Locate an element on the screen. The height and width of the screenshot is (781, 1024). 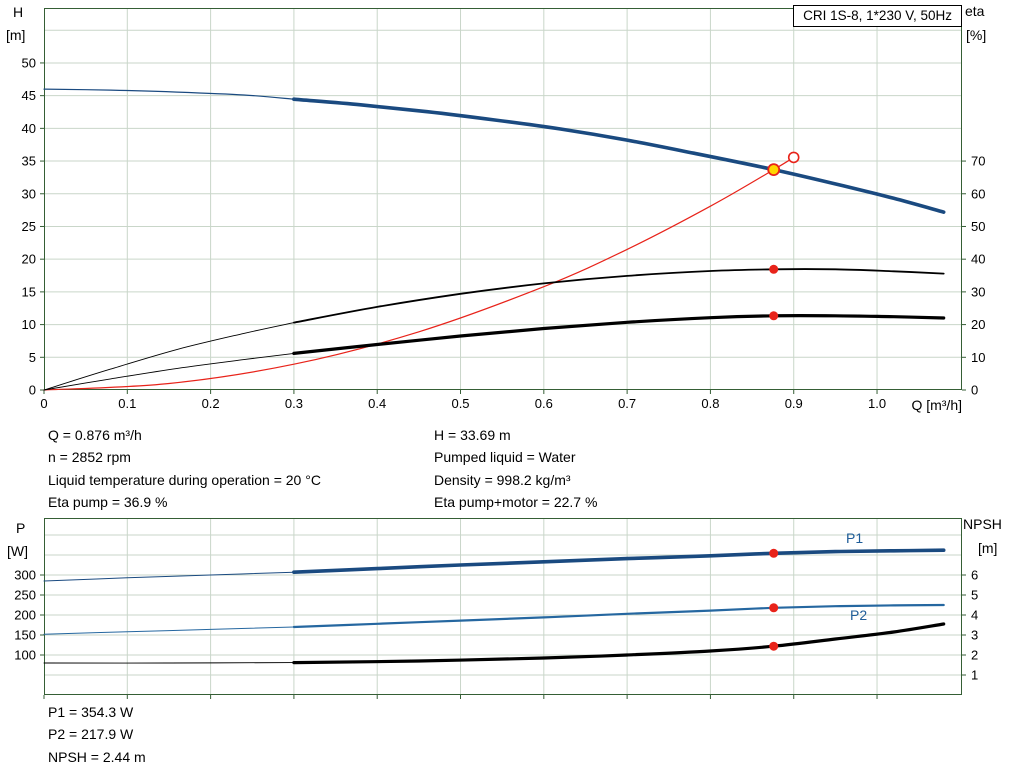
eta-axis-unit: [%] is located at coordinates (976, 35).